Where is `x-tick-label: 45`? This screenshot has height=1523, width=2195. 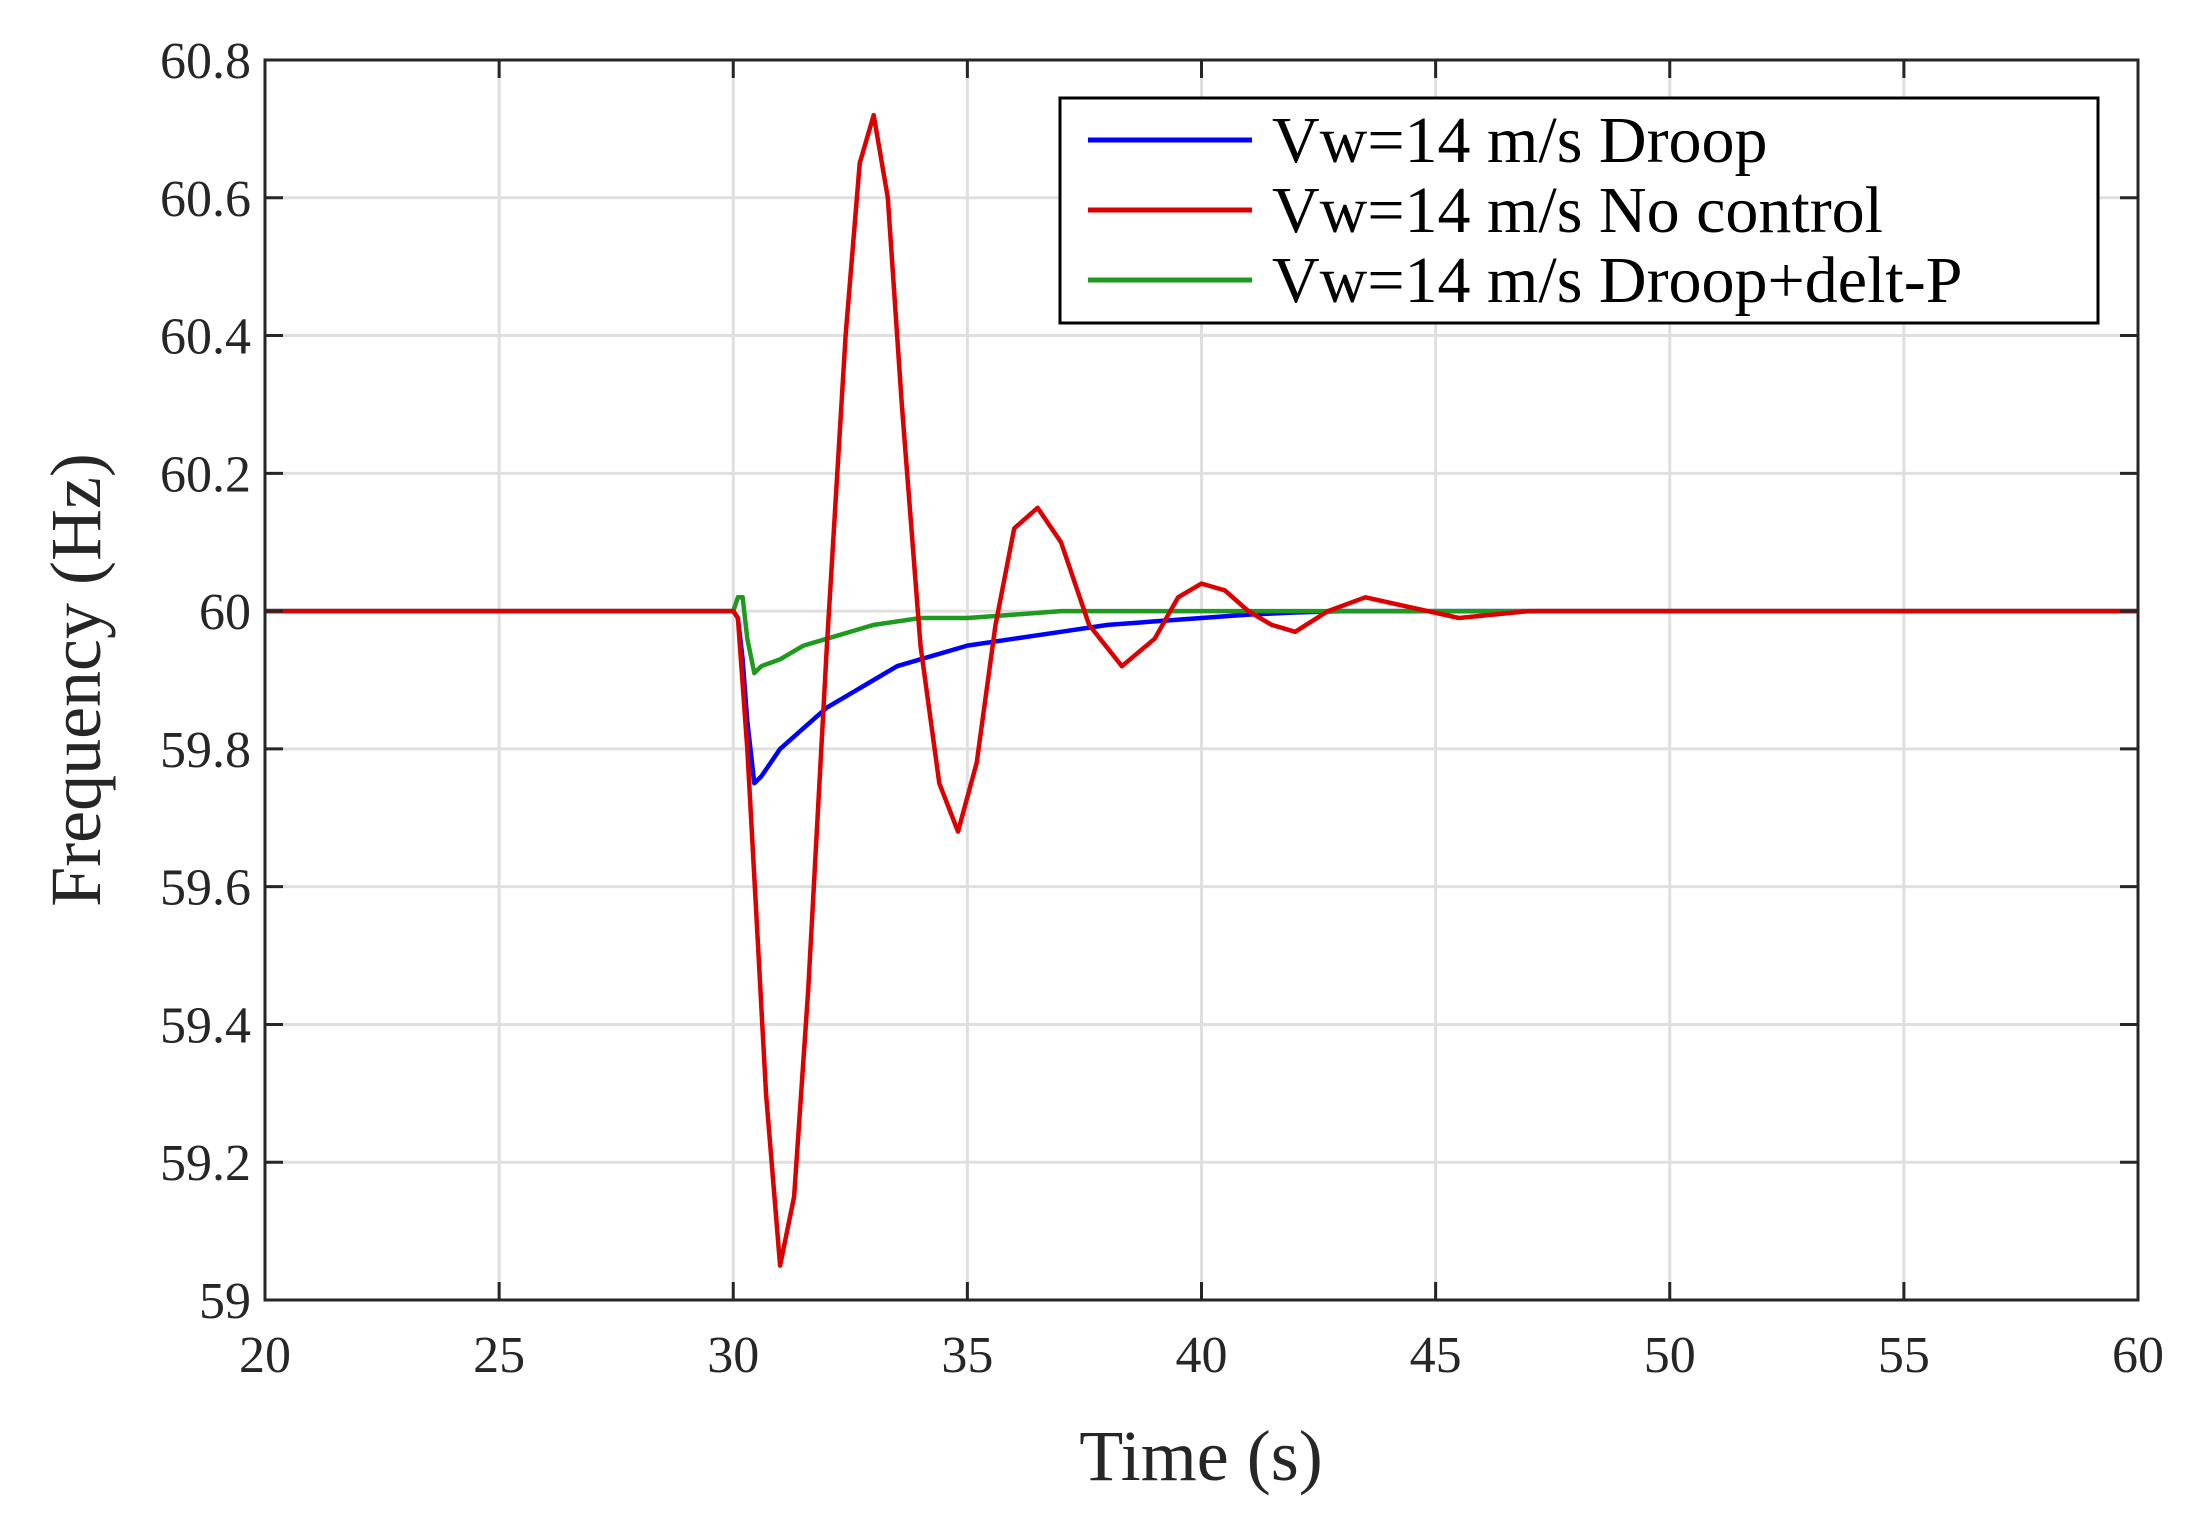
x-tick-label: 45 is located at coordinates (1436, 1355).